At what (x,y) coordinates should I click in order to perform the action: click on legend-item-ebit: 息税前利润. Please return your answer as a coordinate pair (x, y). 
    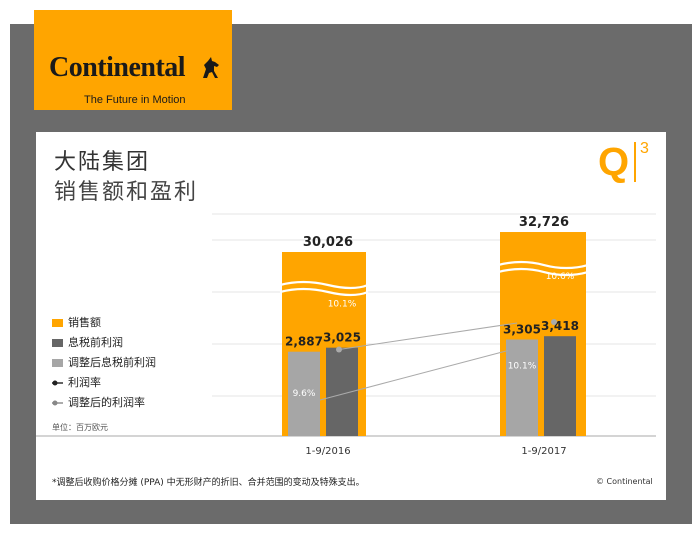
    Looking at the image, I should click on (104, 343).